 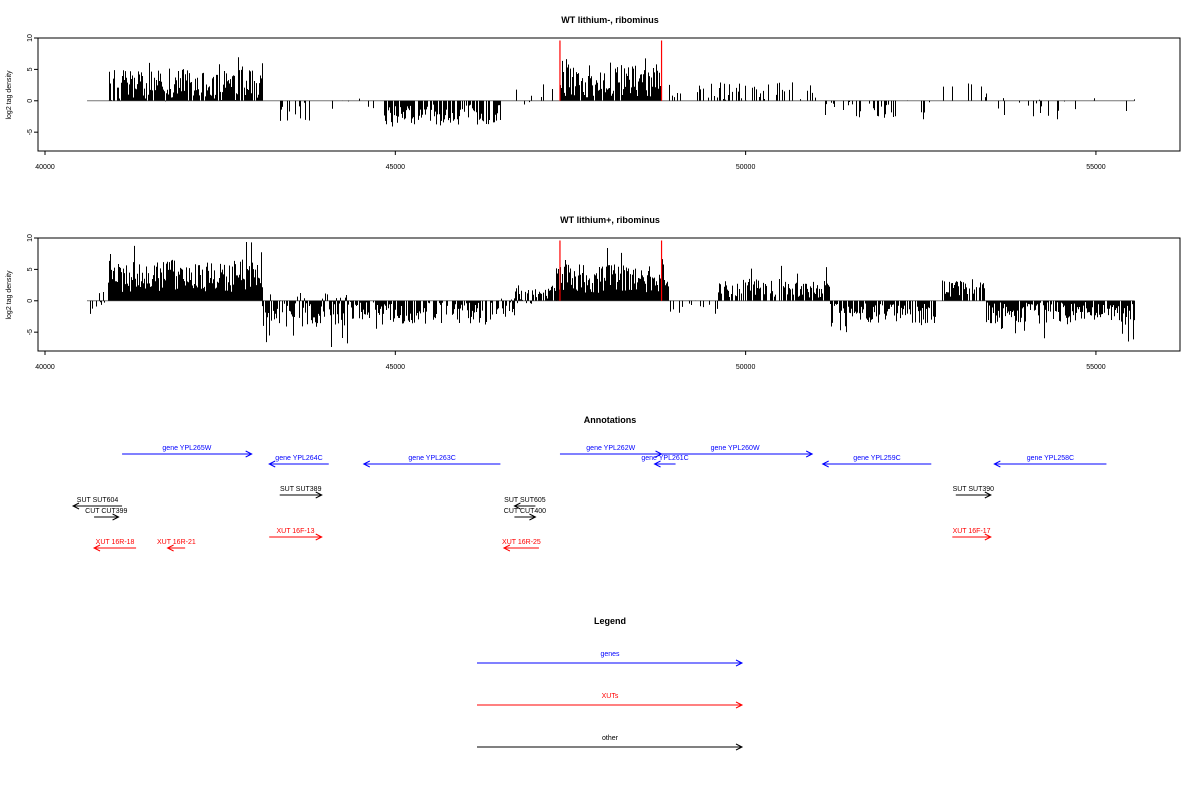 I want to click on annotation-gene: gene YPL259C, so click(x=876, y=461).